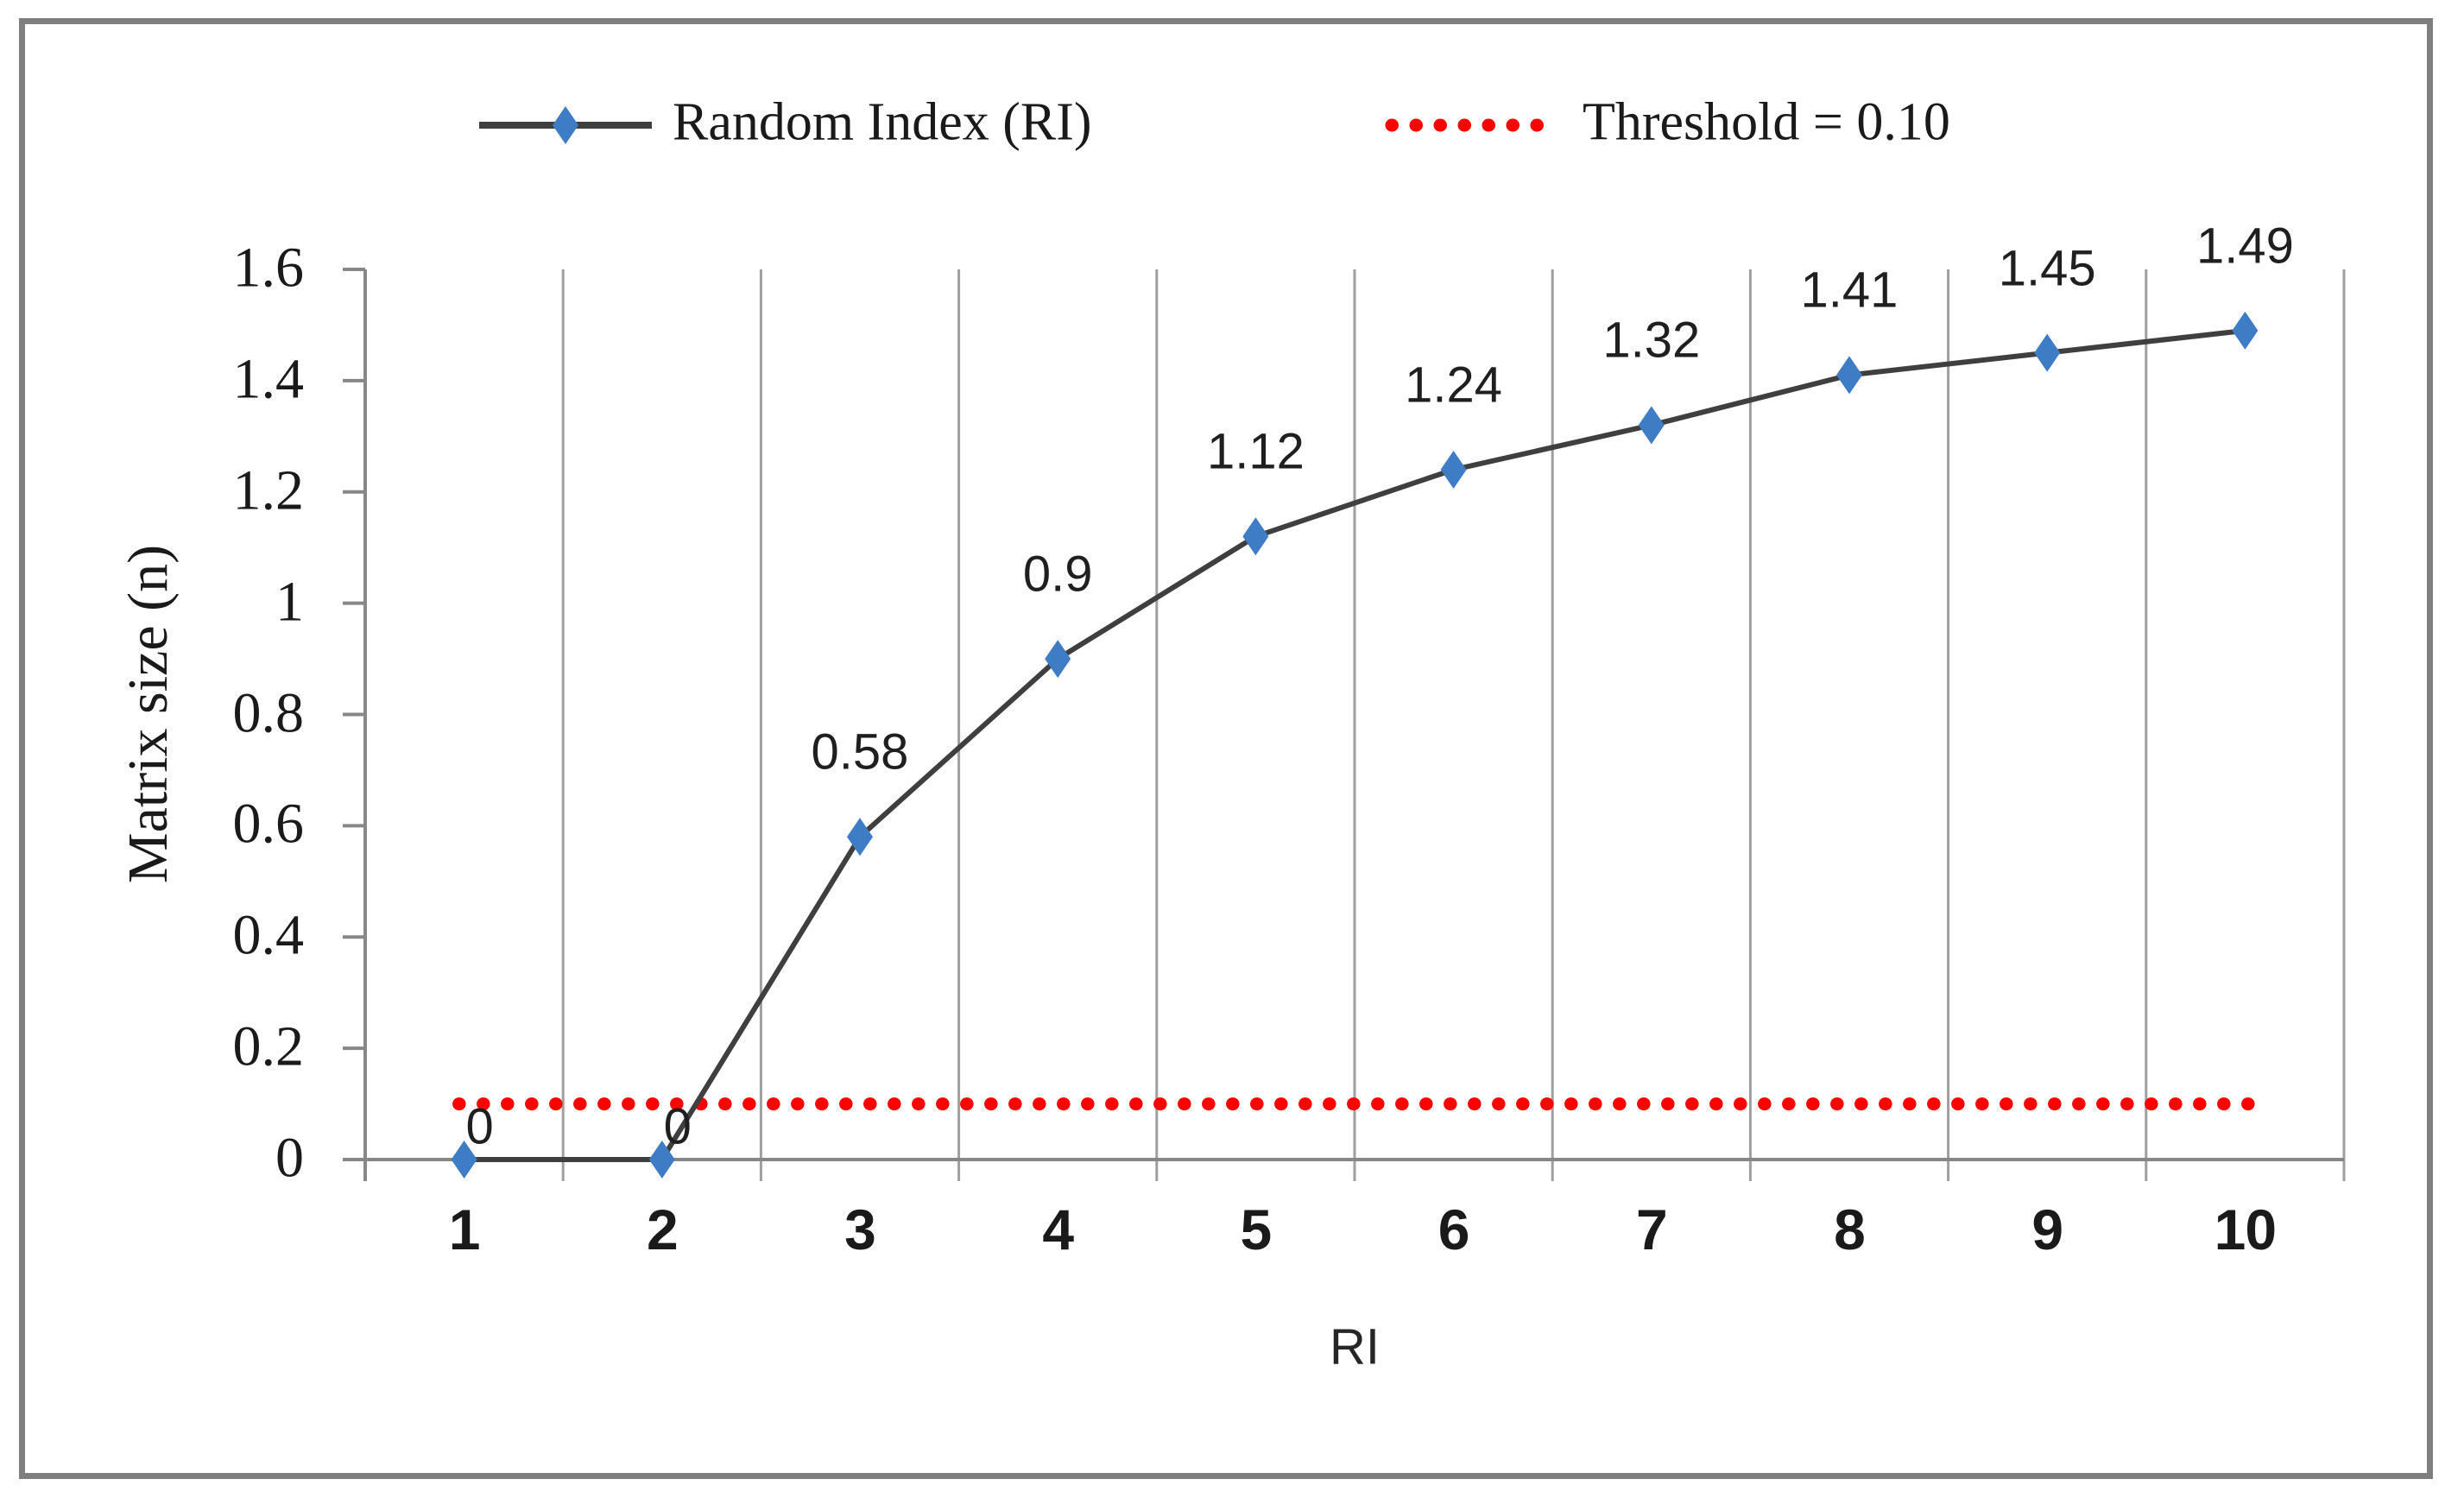 The height and width of the screenshot is (1498, 2464). I want to click on data-label: 0.9, so click(1057, 574).